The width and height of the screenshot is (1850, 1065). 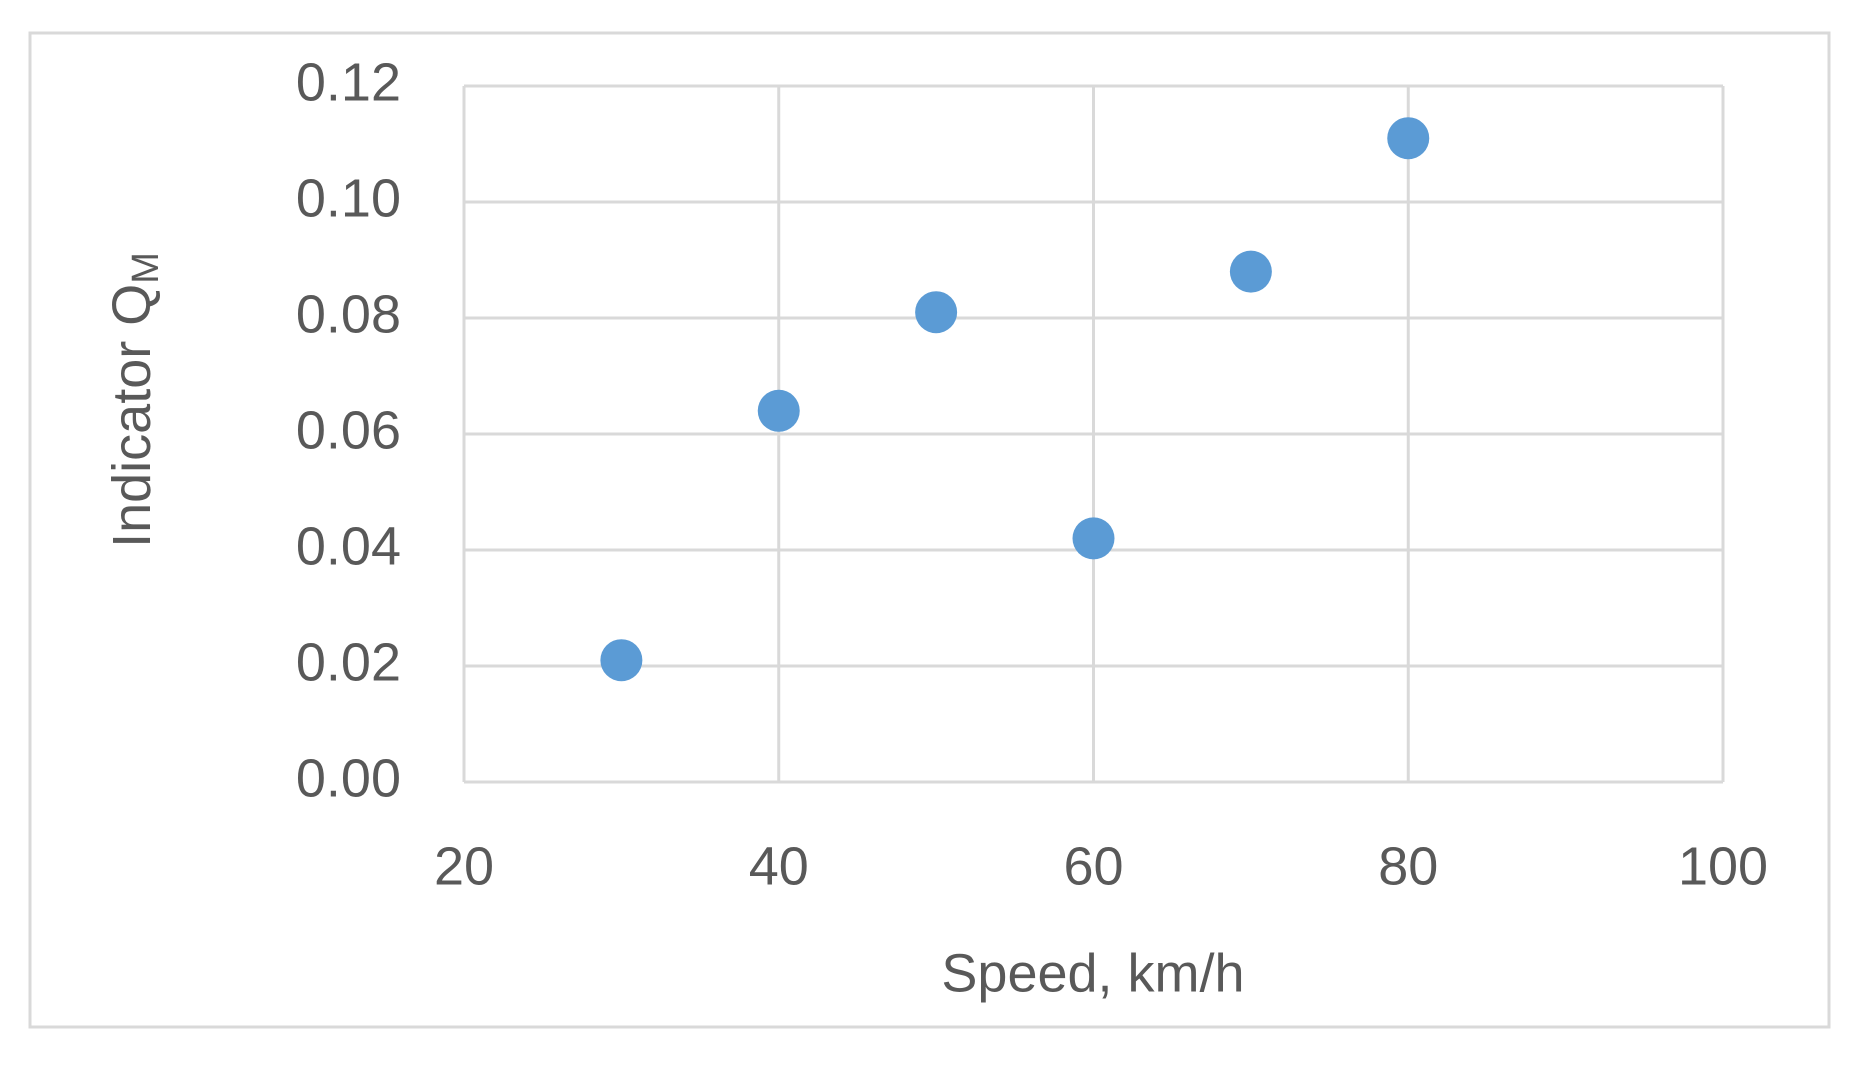 I want to click on x-tick-label: 20, so click(x=464, y=866).